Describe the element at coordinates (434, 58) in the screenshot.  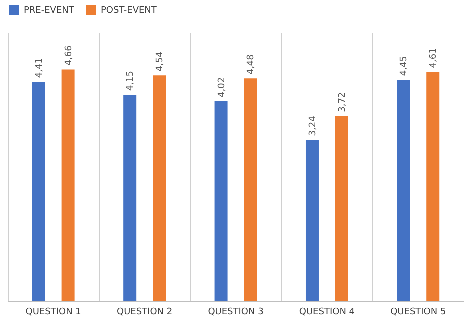
I see `data-label: 4,61` at that location.